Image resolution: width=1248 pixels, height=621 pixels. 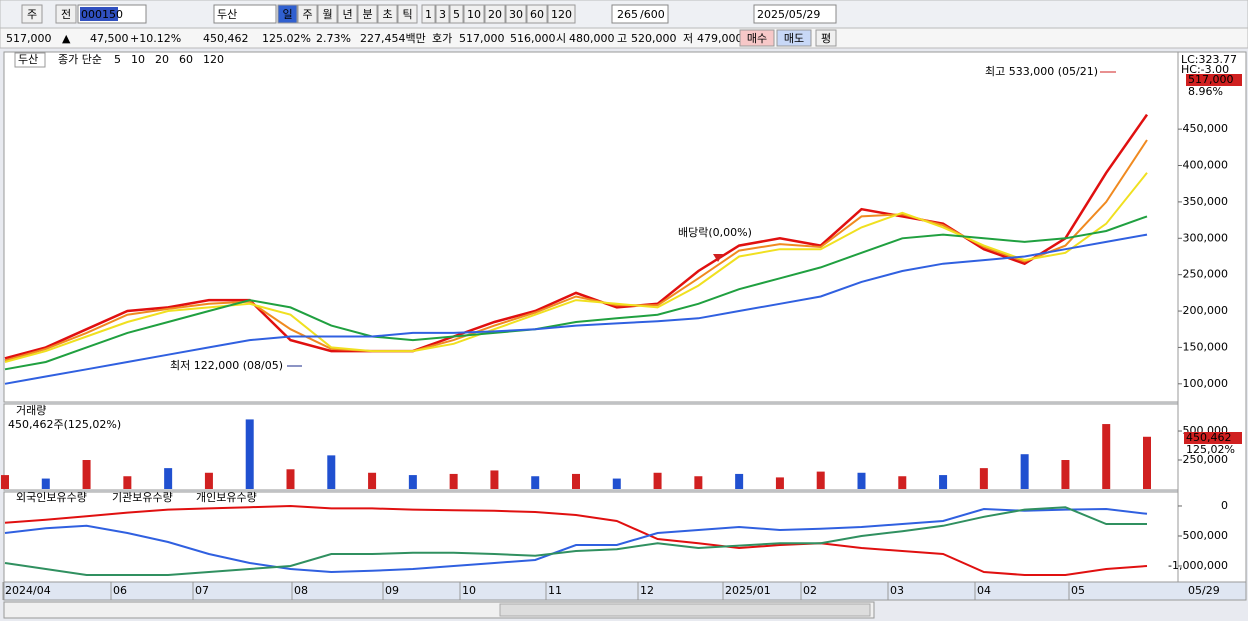 What do you see at coordinates (561, 38) in the screenshot?
I see `quote-open-label: 시` at bounding box center [561, 38].